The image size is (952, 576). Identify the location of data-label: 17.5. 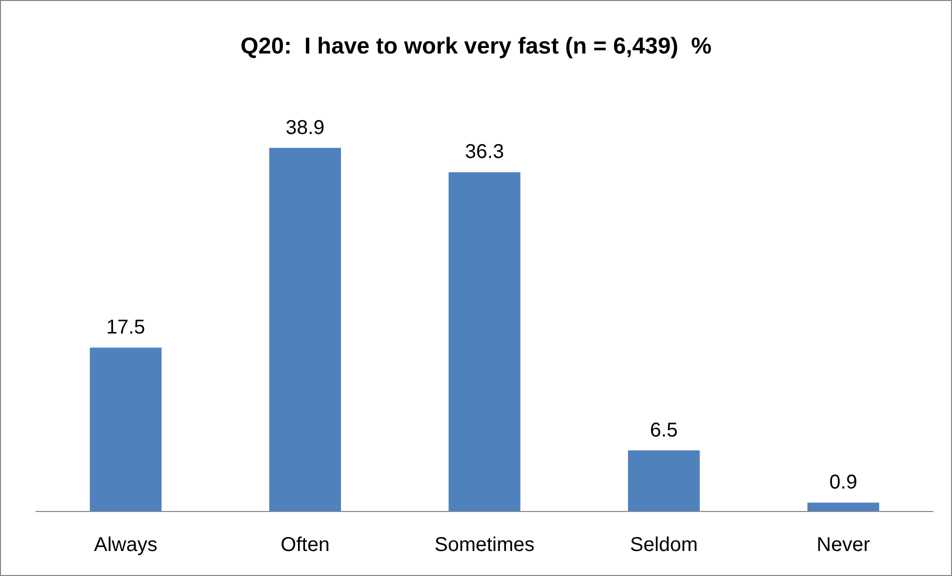
(126, 327).